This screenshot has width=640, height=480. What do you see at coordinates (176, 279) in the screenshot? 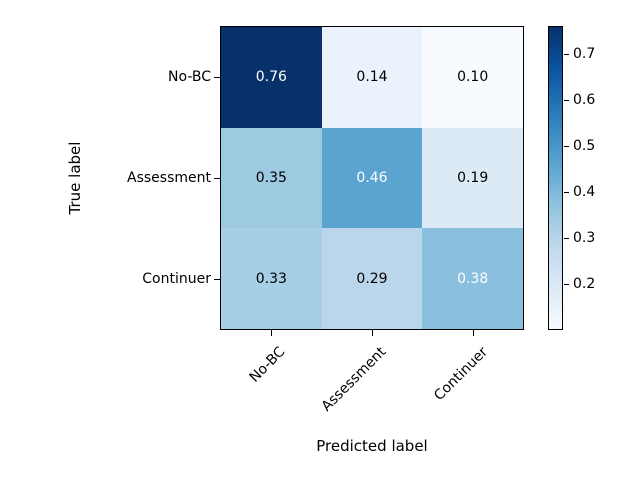
I see `y-tick-label: Continuer` at bounding box center [176, 279].